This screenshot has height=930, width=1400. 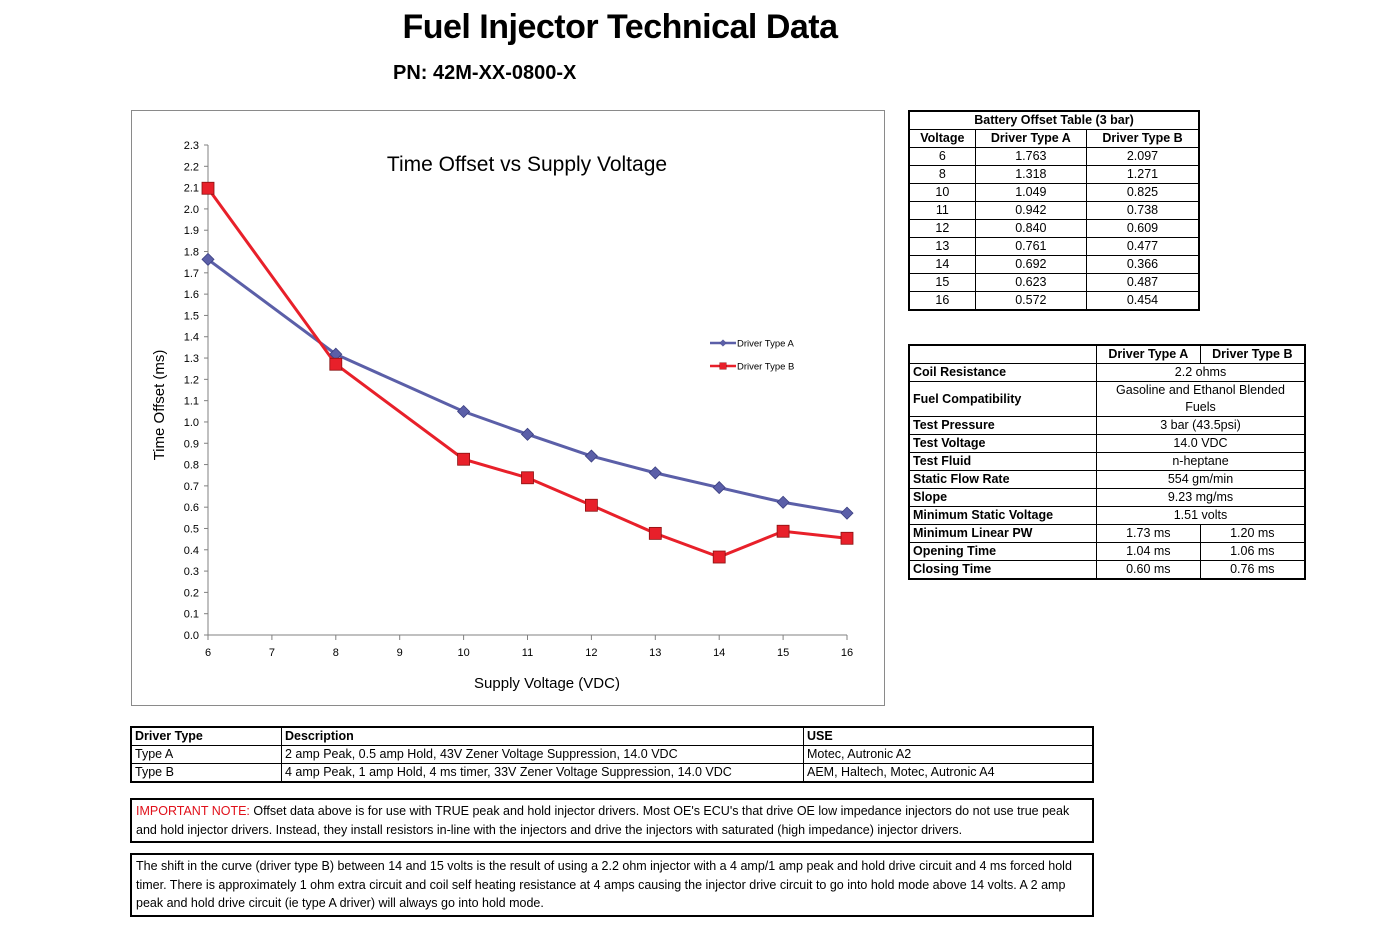 What do you see at coordinates (206, 736) in the screenshot?
I see `col-header: Driver Type` at bounding box center [206, 736].